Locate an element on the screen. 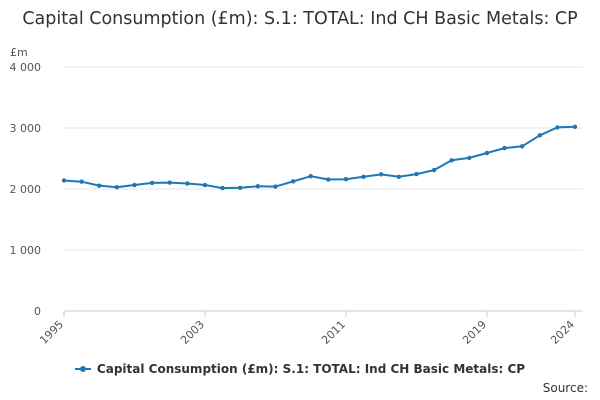 Image resolution: width=600 pixels, height=400 pixels. x-tick-label: 2003 is located at coordinates (192, 332).